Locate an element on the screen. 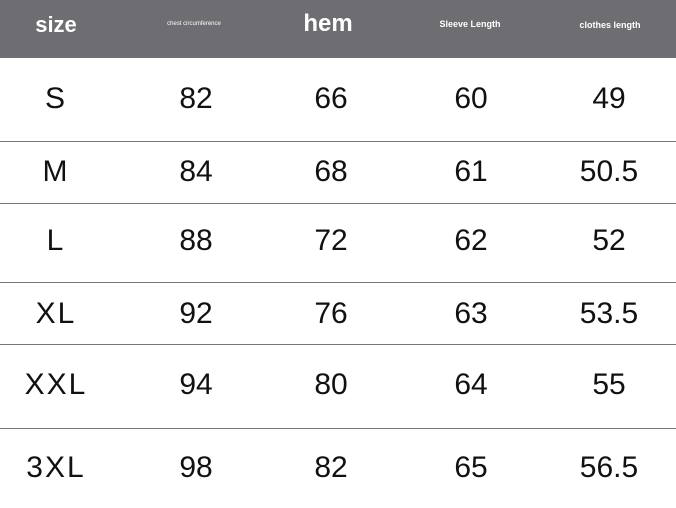 This screenshot has width=676, height=508. table-cell: 62 is located at coordinates (471, 240).